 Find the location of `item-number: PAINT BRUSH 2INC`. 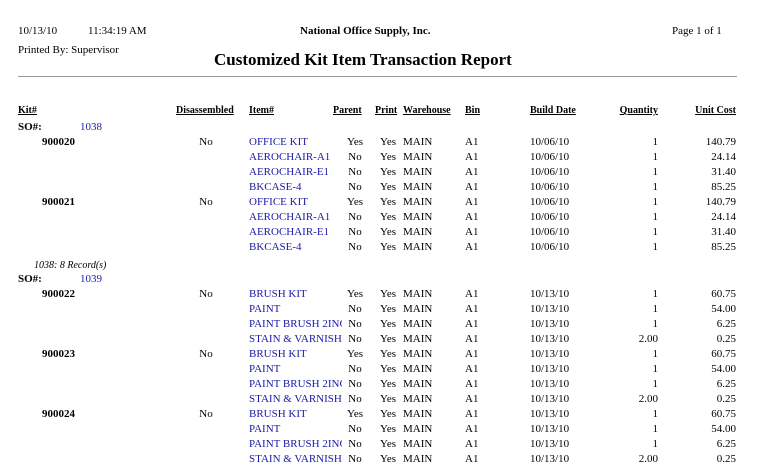

item-number: PAINT BRUSH 2INC is located at coordinates (295, 384).